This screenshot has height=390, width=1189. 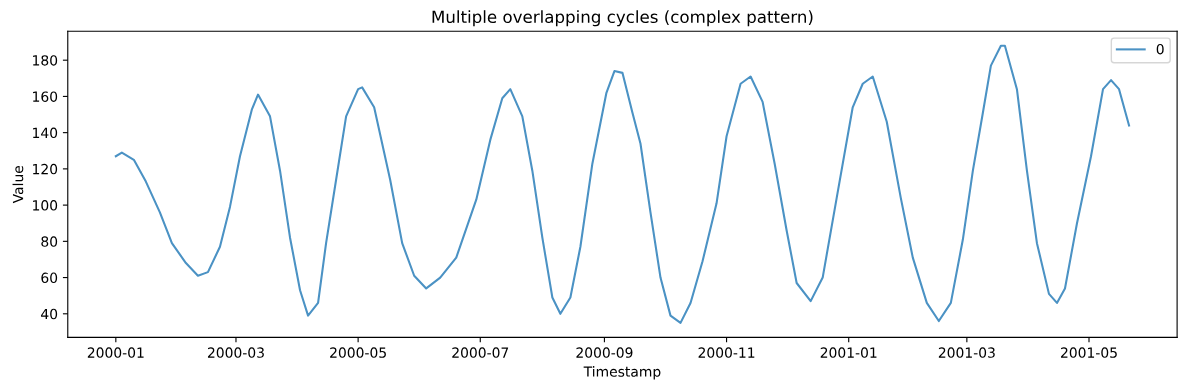 What do you see at coordinates (45, 205) in the screenshot?
I see `y-tick-label: 100` at bounding box center [45, 205].